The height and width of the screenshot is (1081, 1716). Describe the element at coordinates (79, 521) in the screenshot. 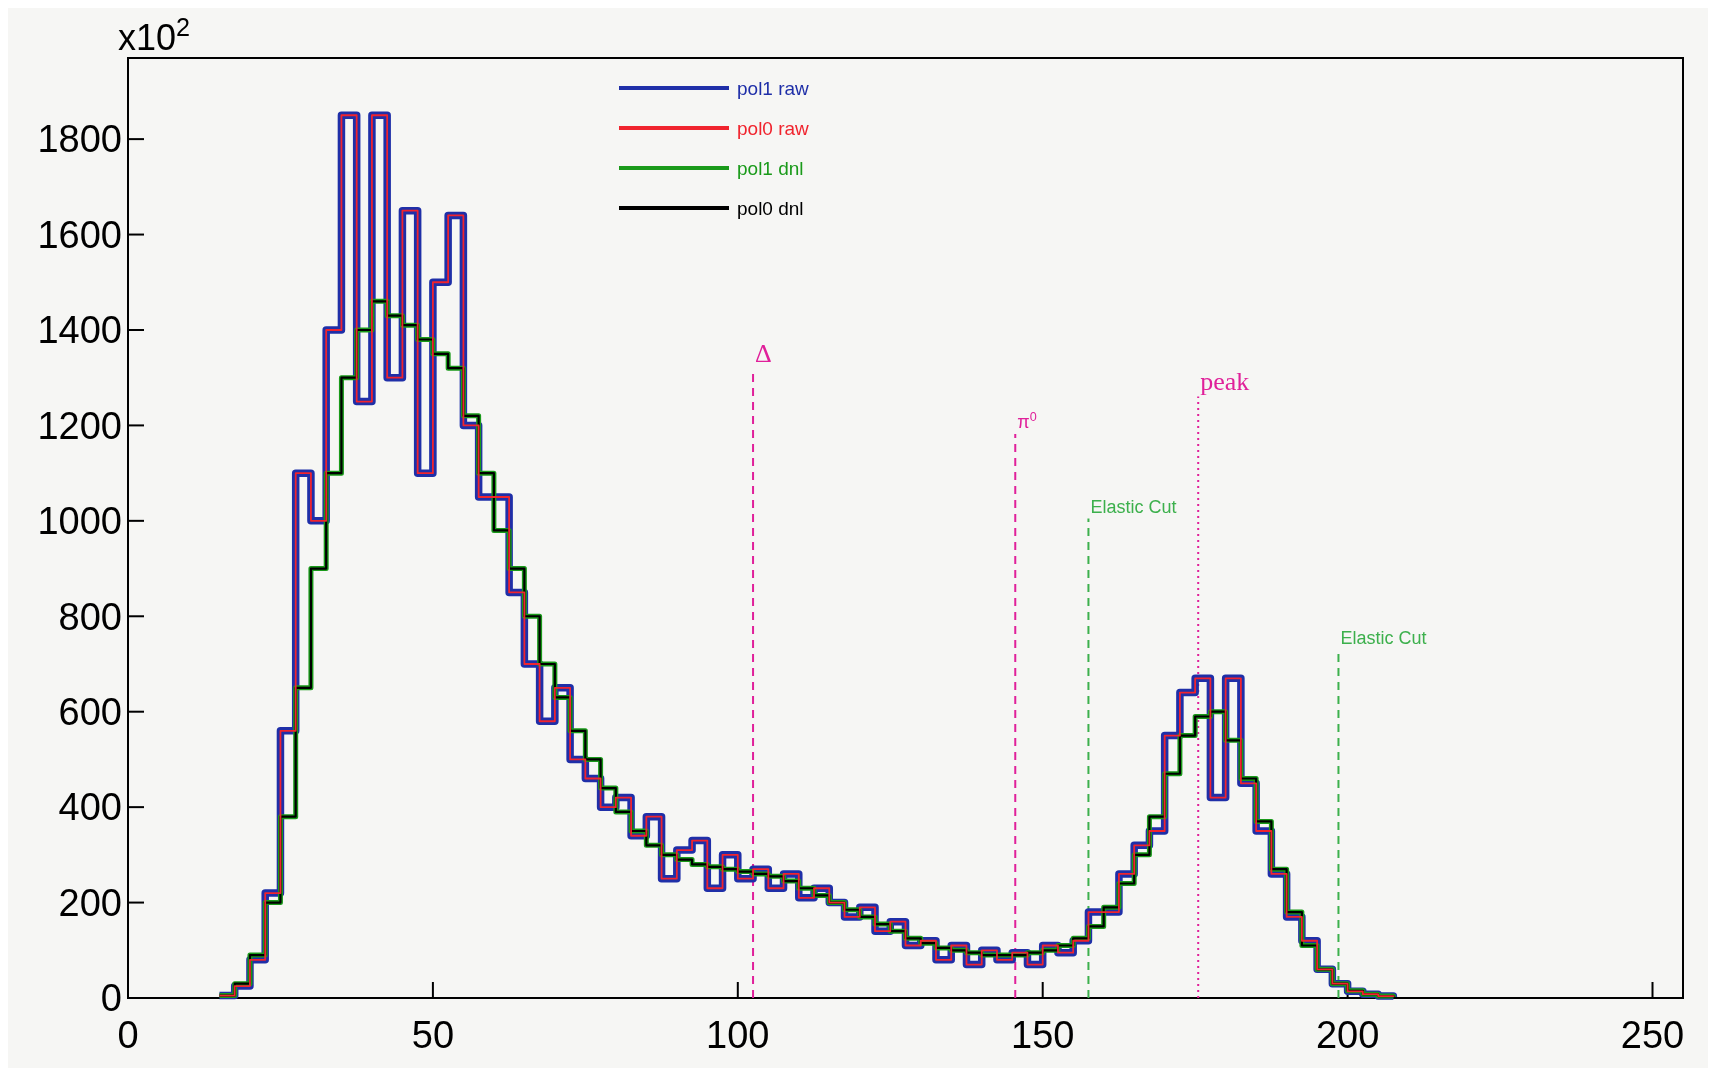

I see `y-tick-label: 1000` at that location.